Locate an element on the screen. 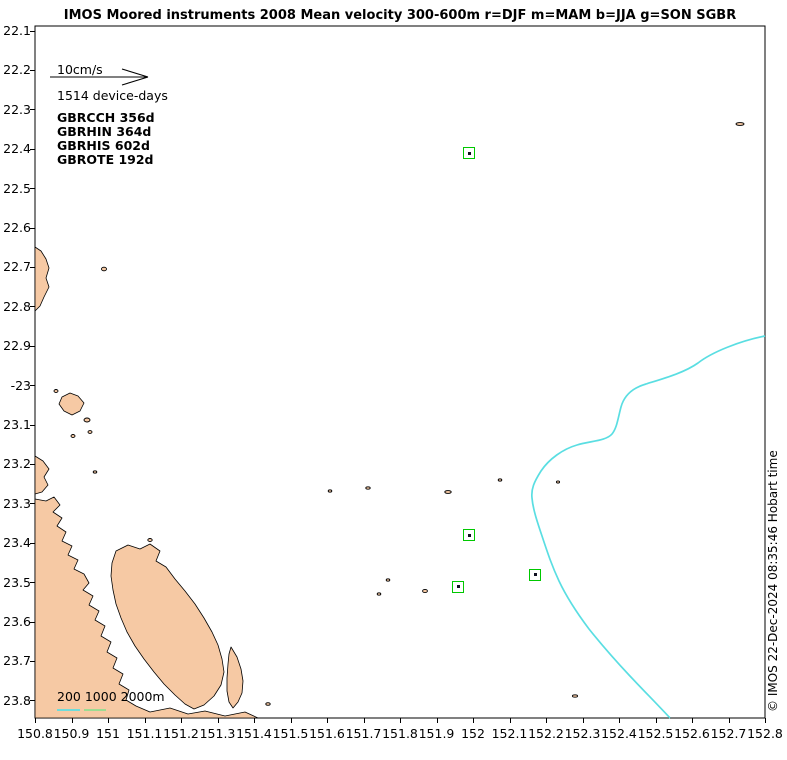 The height and width of the screenshot is (760, 787). x-tick-label: 151.5 is located at coordinates (290, 733).